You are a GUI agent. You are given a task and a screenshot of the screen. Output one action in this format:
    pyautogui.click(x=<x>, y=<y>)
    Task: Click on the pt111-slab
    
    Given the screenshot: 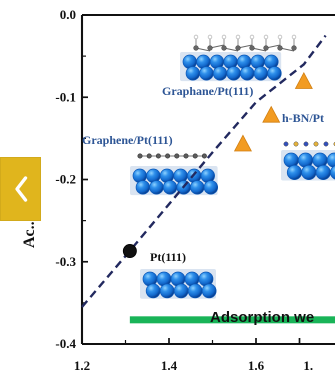 What is the action you would take?
    pyautogui.click(x=178, y=284)
    